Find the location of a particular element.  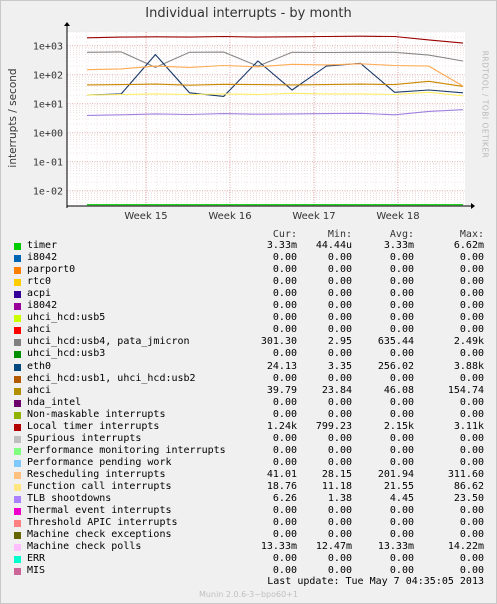

legend-label: ahci is located at coordinates (39, 330).